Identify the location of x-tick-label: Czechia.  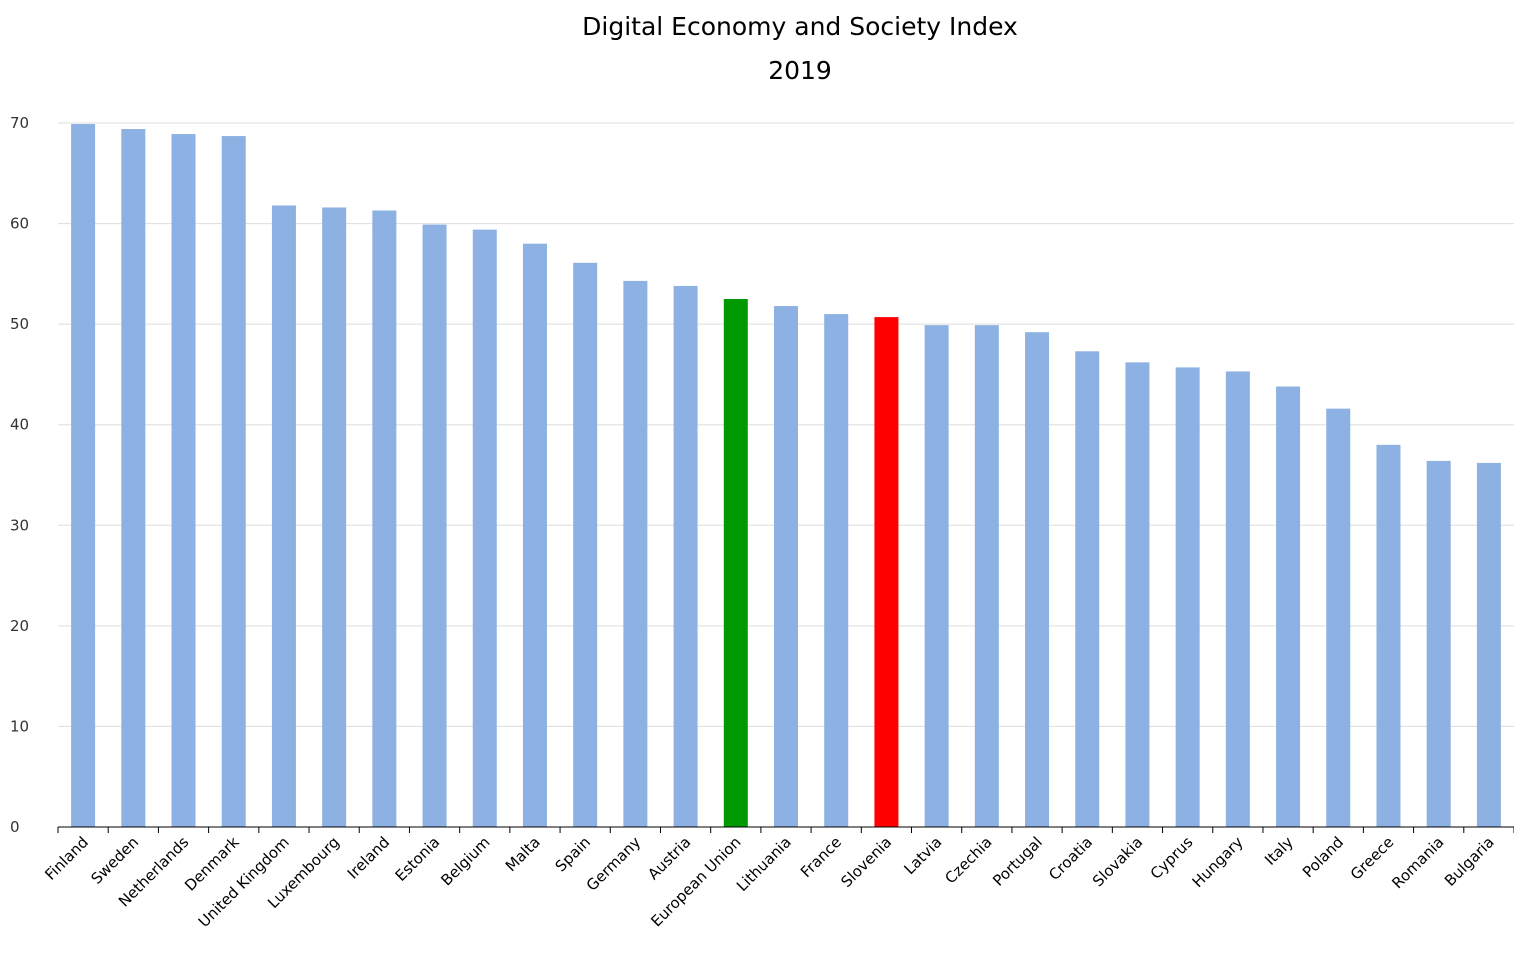
(968, 860).